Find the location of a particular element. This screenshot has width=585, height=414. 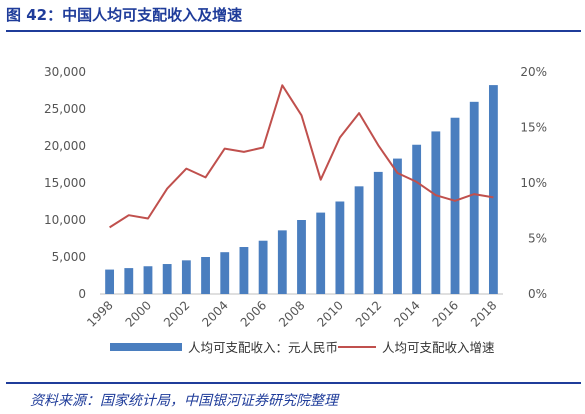

x-tick-label: 2014 is located at coordinates (406, 313).